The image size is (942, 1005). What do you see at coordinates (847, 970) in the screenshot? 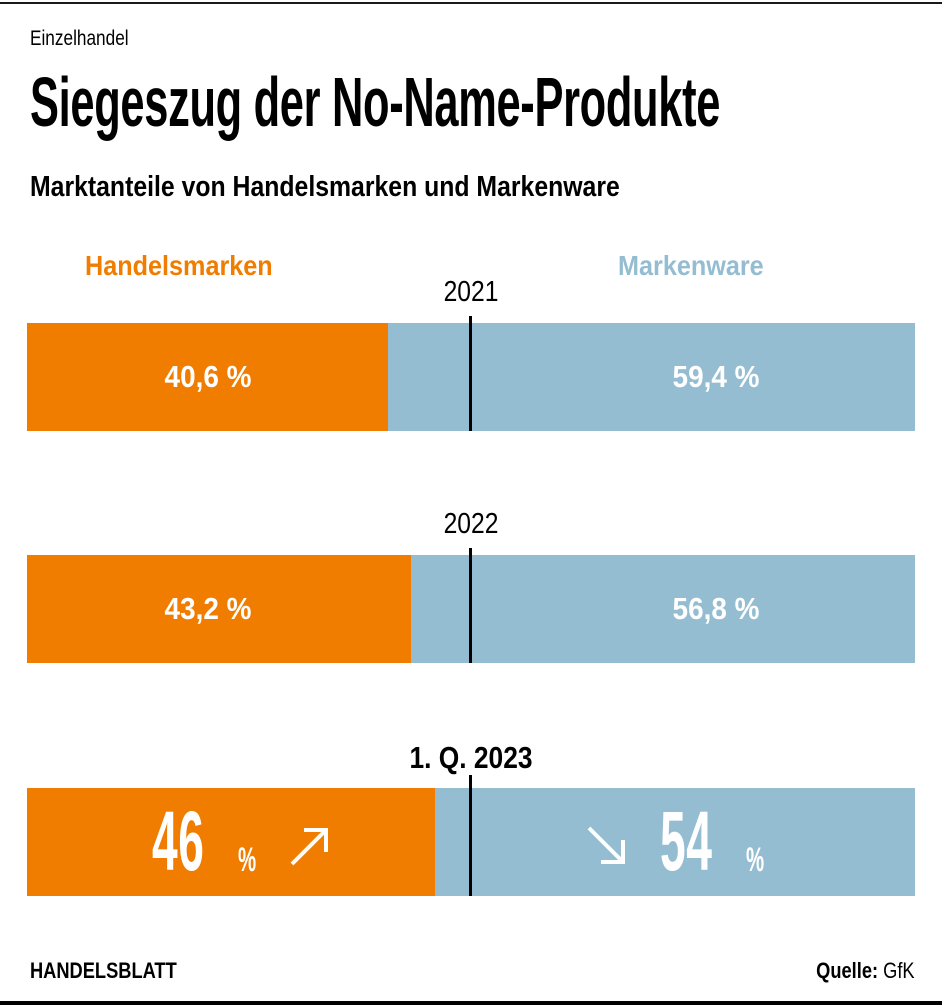
I see `source-label: Quelle:` at bounding box center [847, 970].